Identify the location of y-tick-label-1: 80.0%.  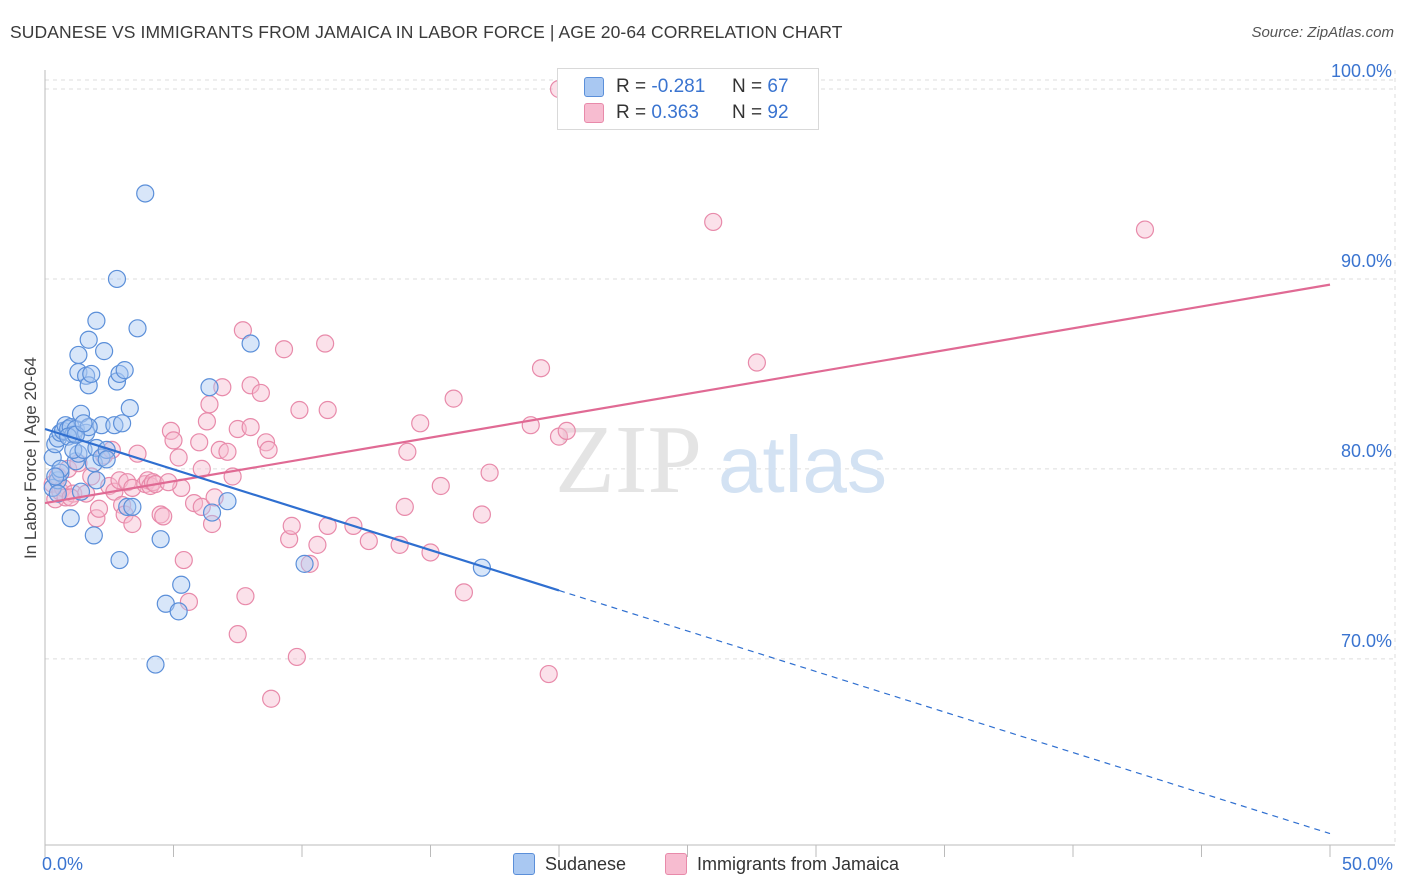
(1366, 451).